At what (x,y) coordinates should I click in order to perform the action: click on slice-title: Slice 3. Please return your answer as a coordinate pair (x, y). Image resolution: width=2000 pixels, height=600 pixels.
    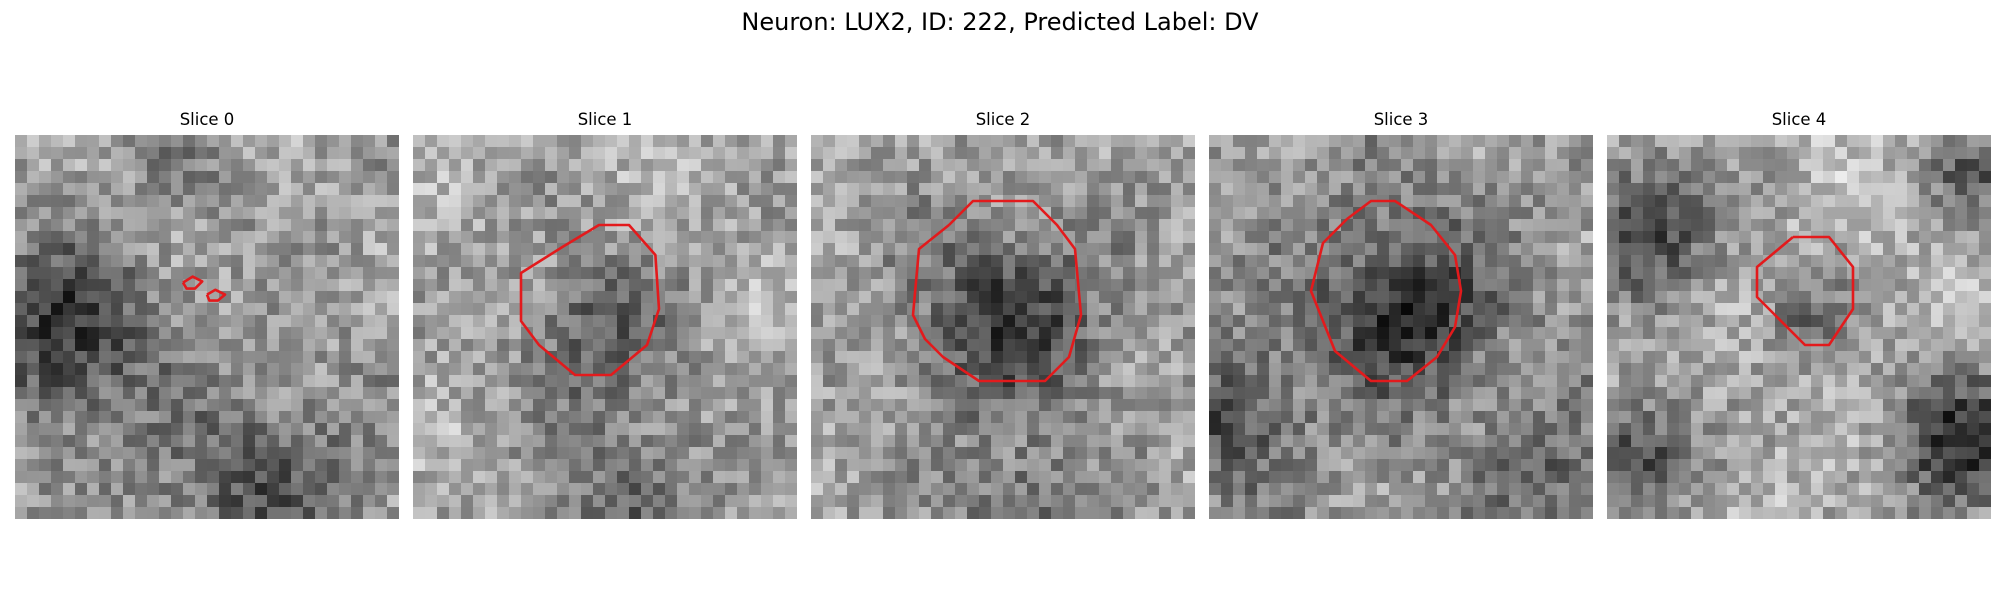
    Looking at the image, I should click on (1401, 119).